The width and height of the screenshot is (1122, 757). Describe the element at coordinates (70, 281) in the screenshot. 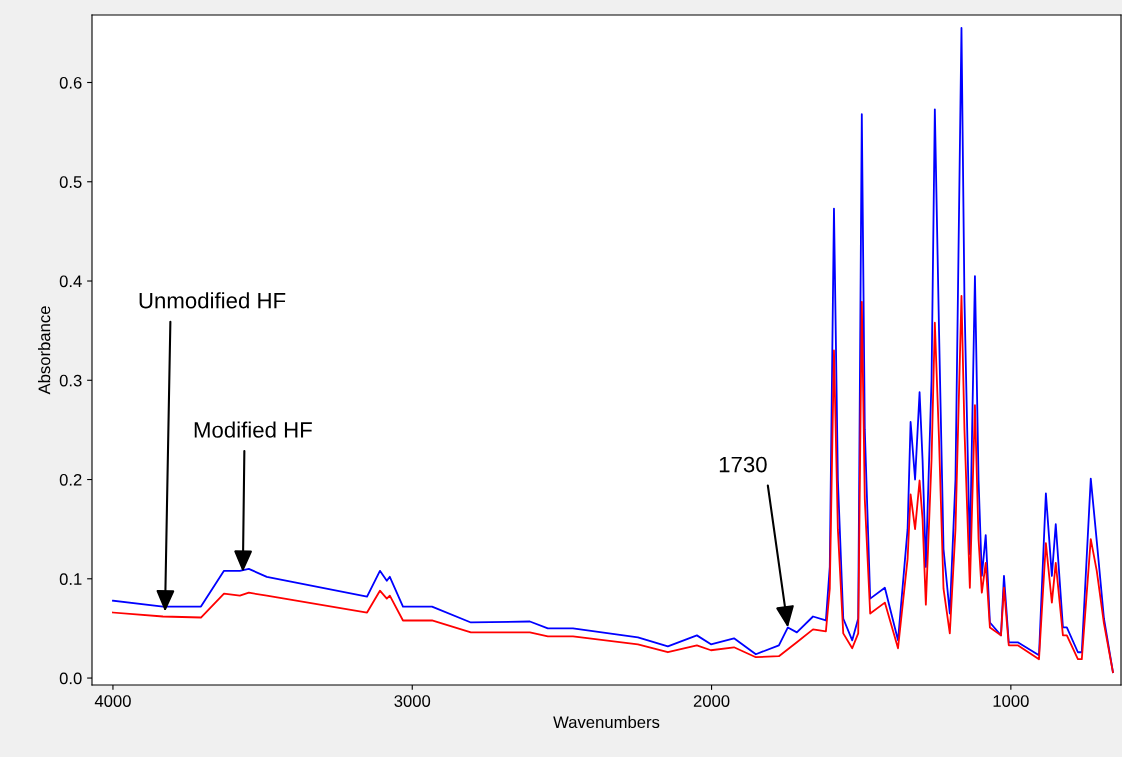

I see `y-tick-label: 0.4` at that location.